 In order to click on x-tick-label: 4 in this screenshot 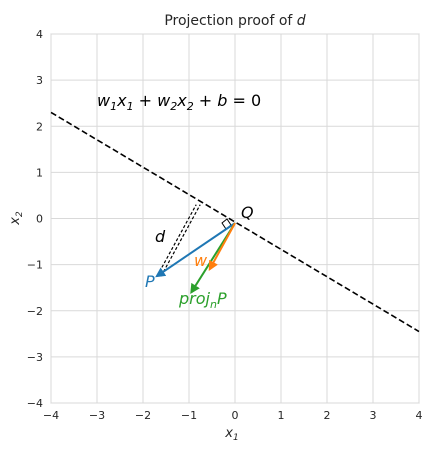, I will do `click(419, 415)`.